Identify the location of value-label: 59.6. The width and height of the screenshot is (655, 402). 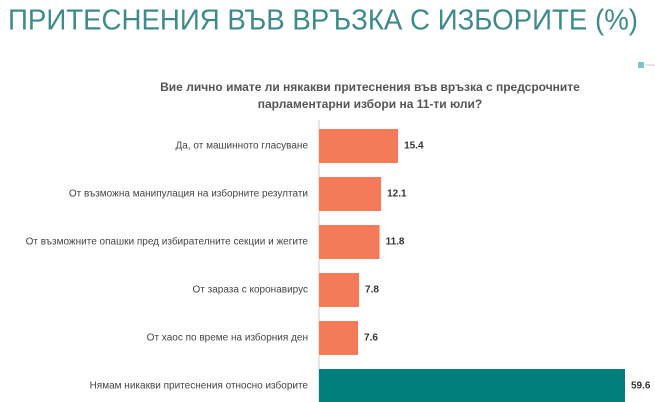
(641, 386).